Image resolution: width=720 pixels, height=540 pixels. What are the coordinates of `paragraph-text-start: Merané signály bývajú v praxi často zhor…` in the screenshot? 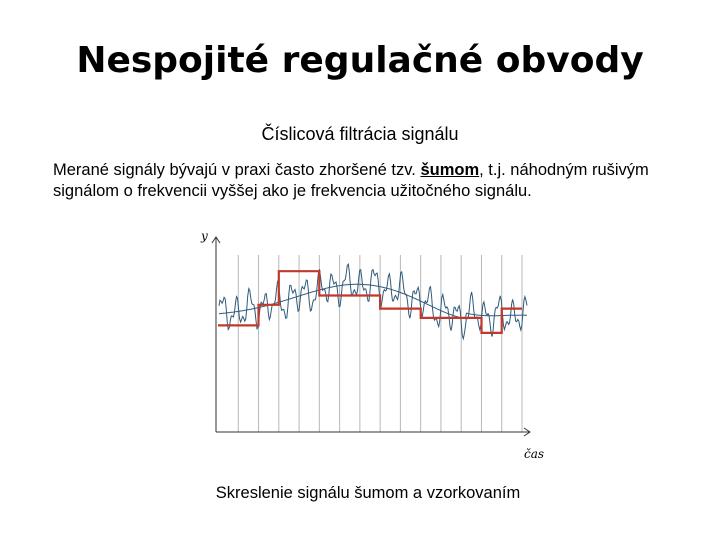 It's located at (237, 170).